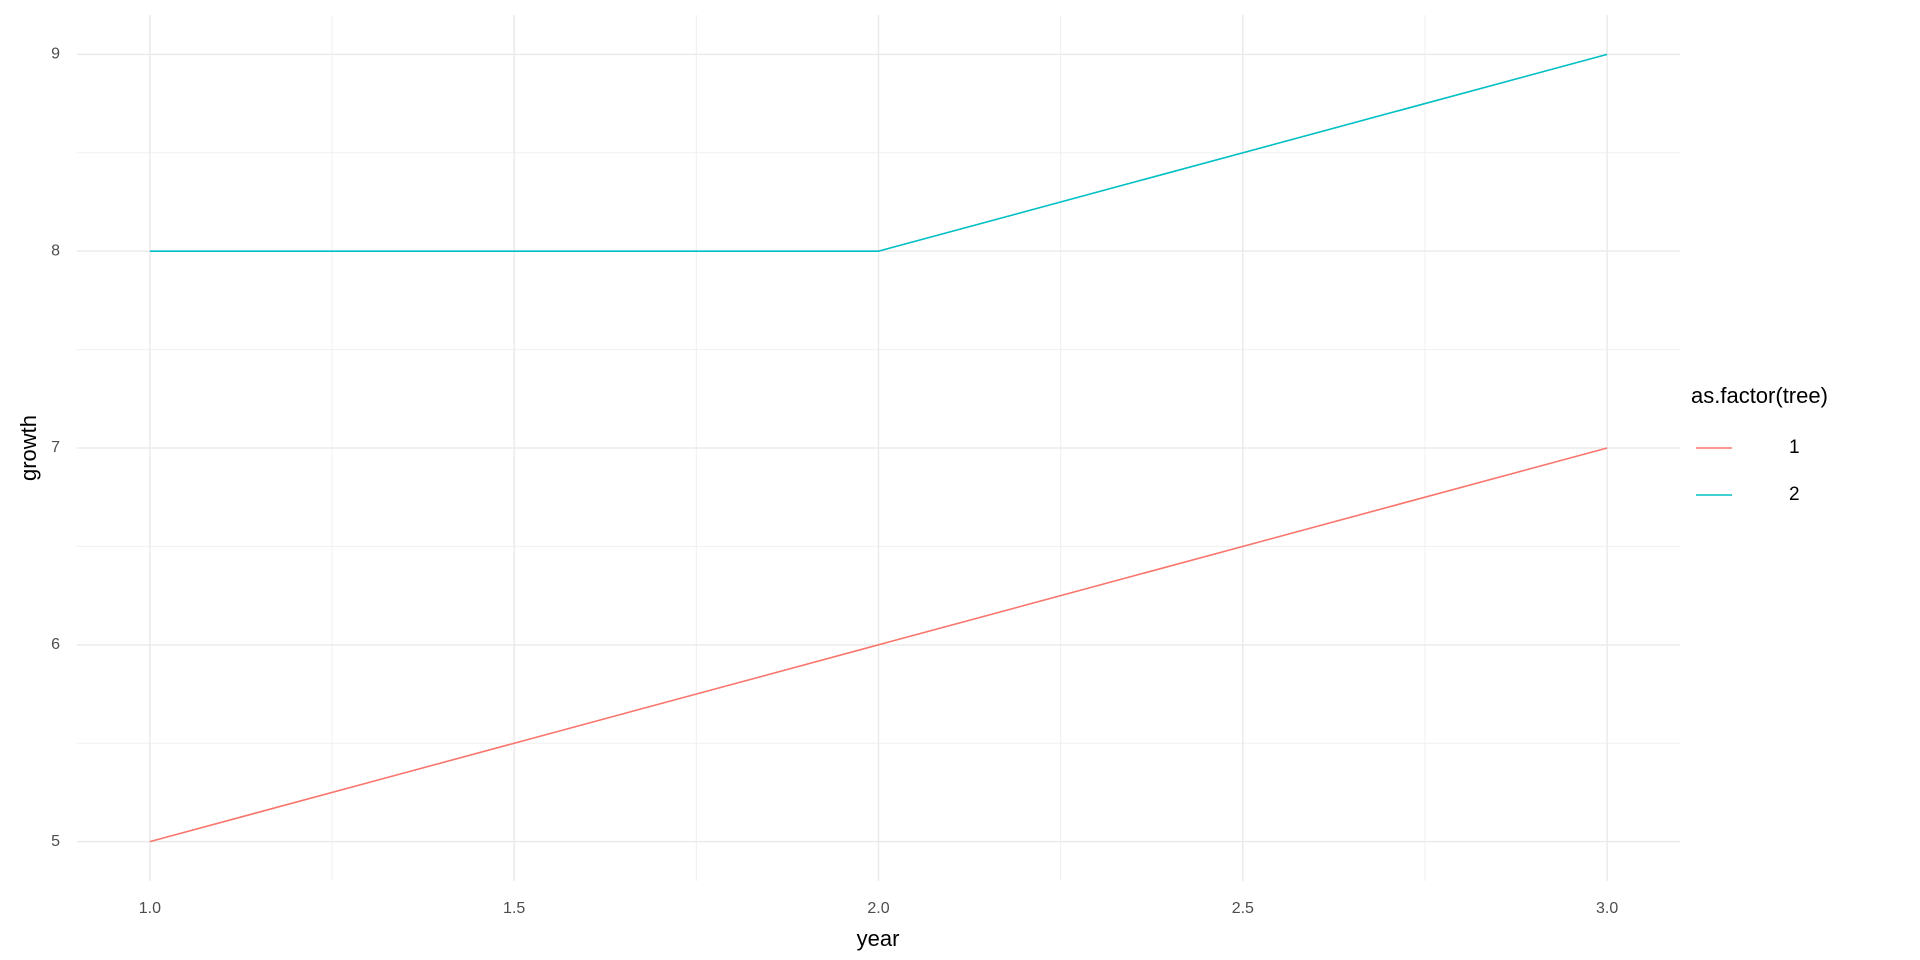 The width and height of the screenshot is (1920, 960). Describe the element at coordinates (1794, 494) in the screenshot. I see `legend-label: 2` at that location.